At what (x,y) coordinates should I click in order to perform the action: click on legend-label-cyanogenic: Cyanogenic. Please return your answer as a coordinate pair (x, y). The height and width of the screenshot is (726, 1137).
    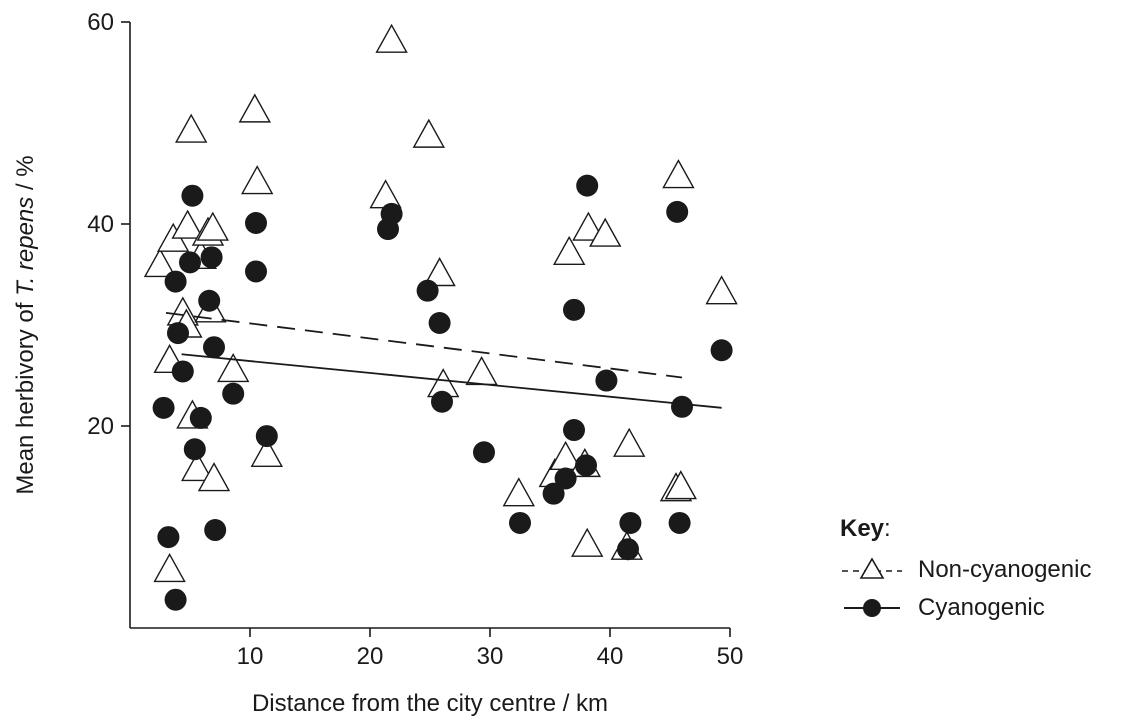
    Looking at the image, I should click on (981, 607).